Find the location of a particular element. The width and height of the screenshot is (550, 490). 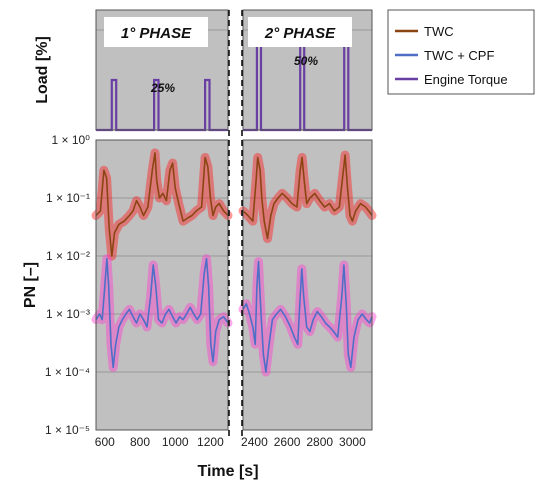

legend-entry-twc: TWC is located at coordinates (439, 31).